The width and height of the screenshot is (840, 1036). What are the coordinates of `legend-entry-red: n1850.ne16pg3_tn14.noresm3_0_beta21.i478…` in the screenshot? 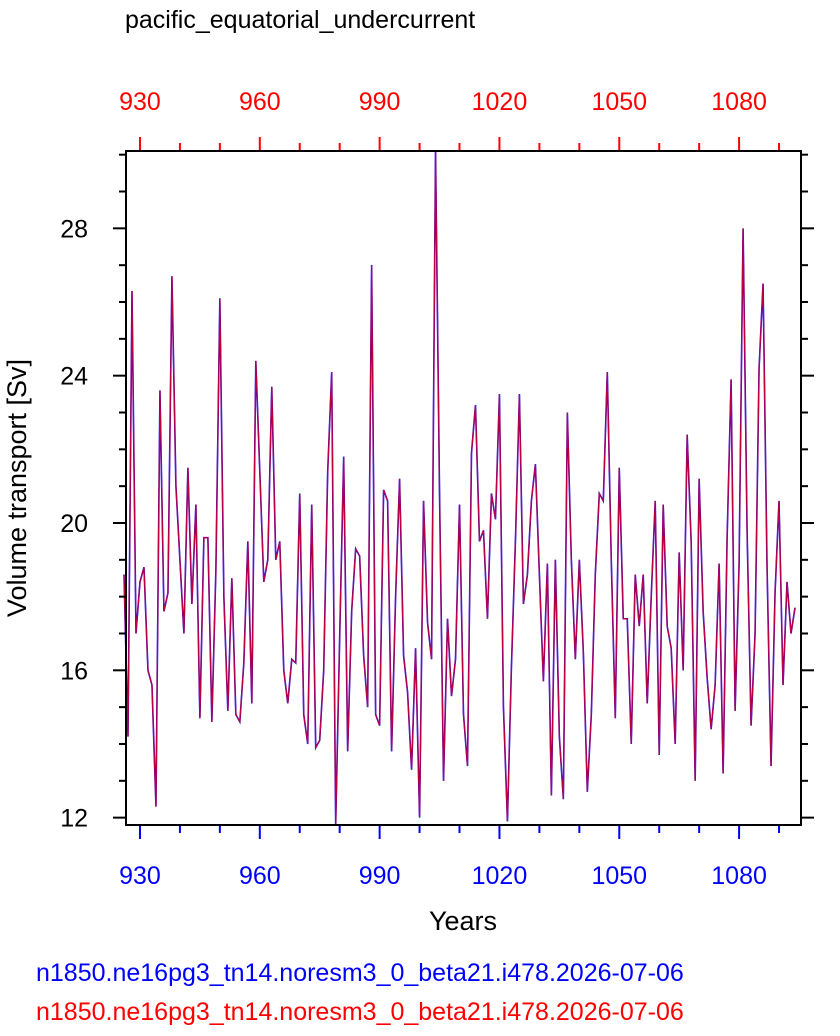 It's located at (360, 1012).